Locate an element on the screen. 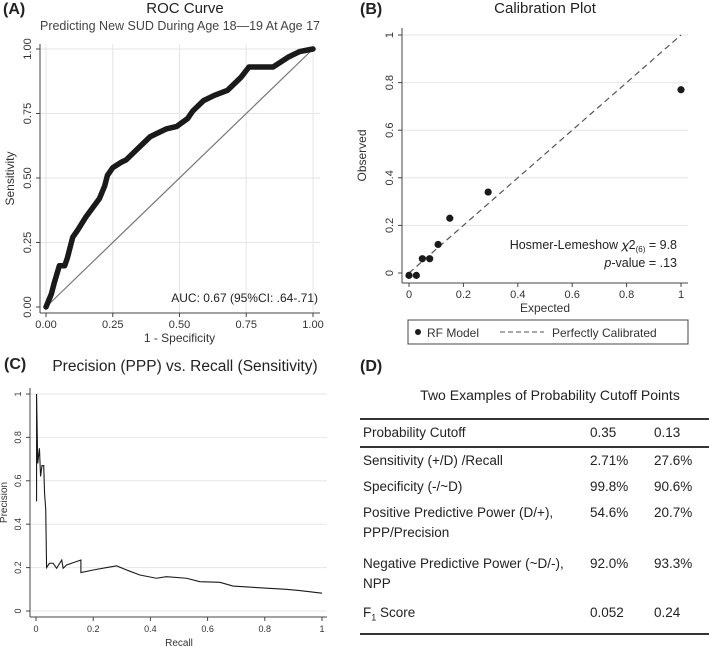 This screenshot has width=709, height=646. hosmer-lemeshow-annotation: Hosmer-Lemeshow 𝜒2(6) = 9.8 is located at coordinates (593, 246).